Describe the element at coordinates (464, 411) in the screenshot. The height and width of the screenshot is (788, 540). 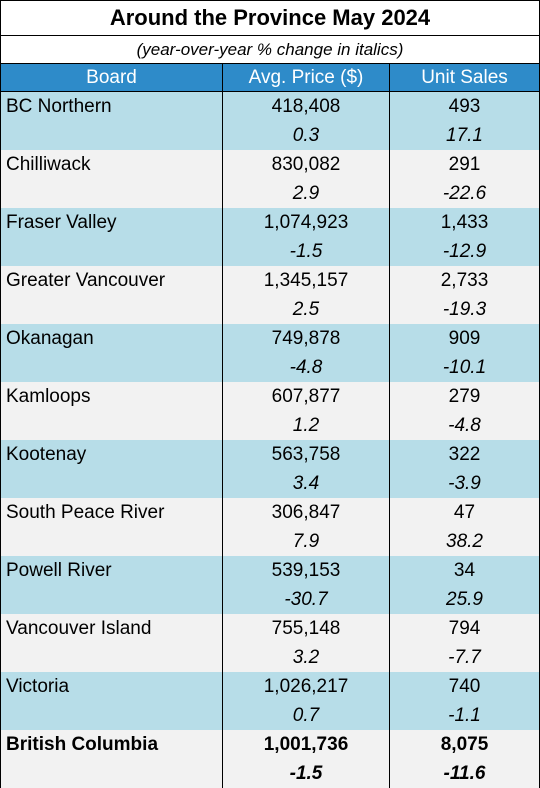
I see `unit-sales-cell: 279 -4.8` at that location.